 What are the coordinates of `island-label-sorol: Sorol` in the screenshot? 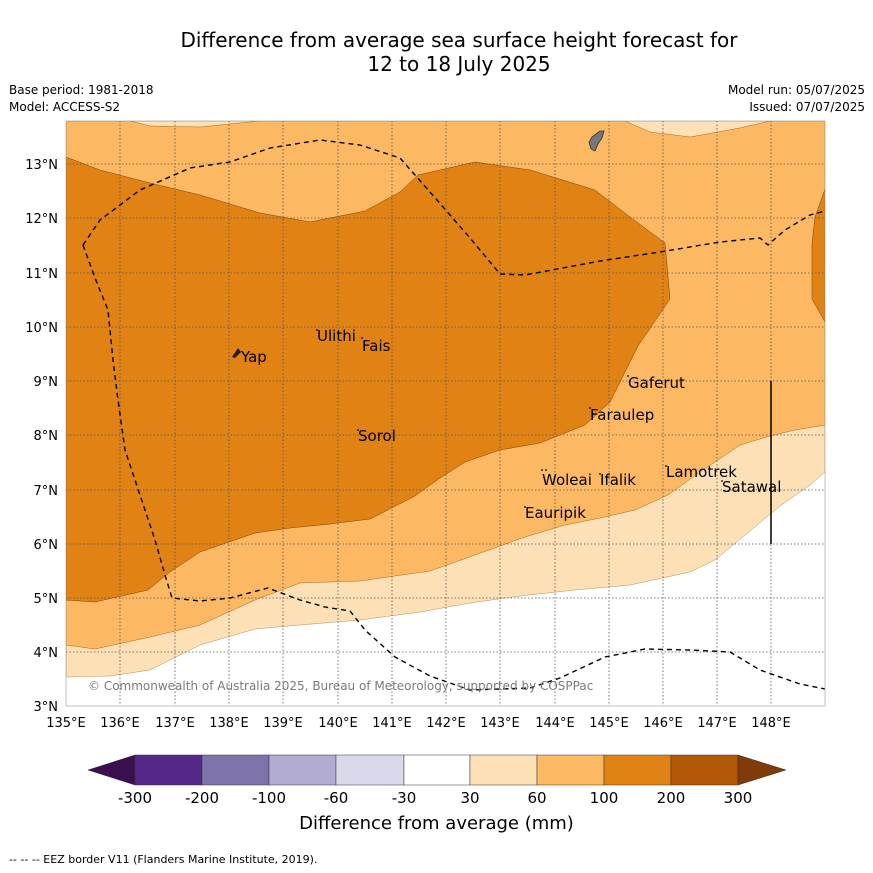 It's located at (377, 436).